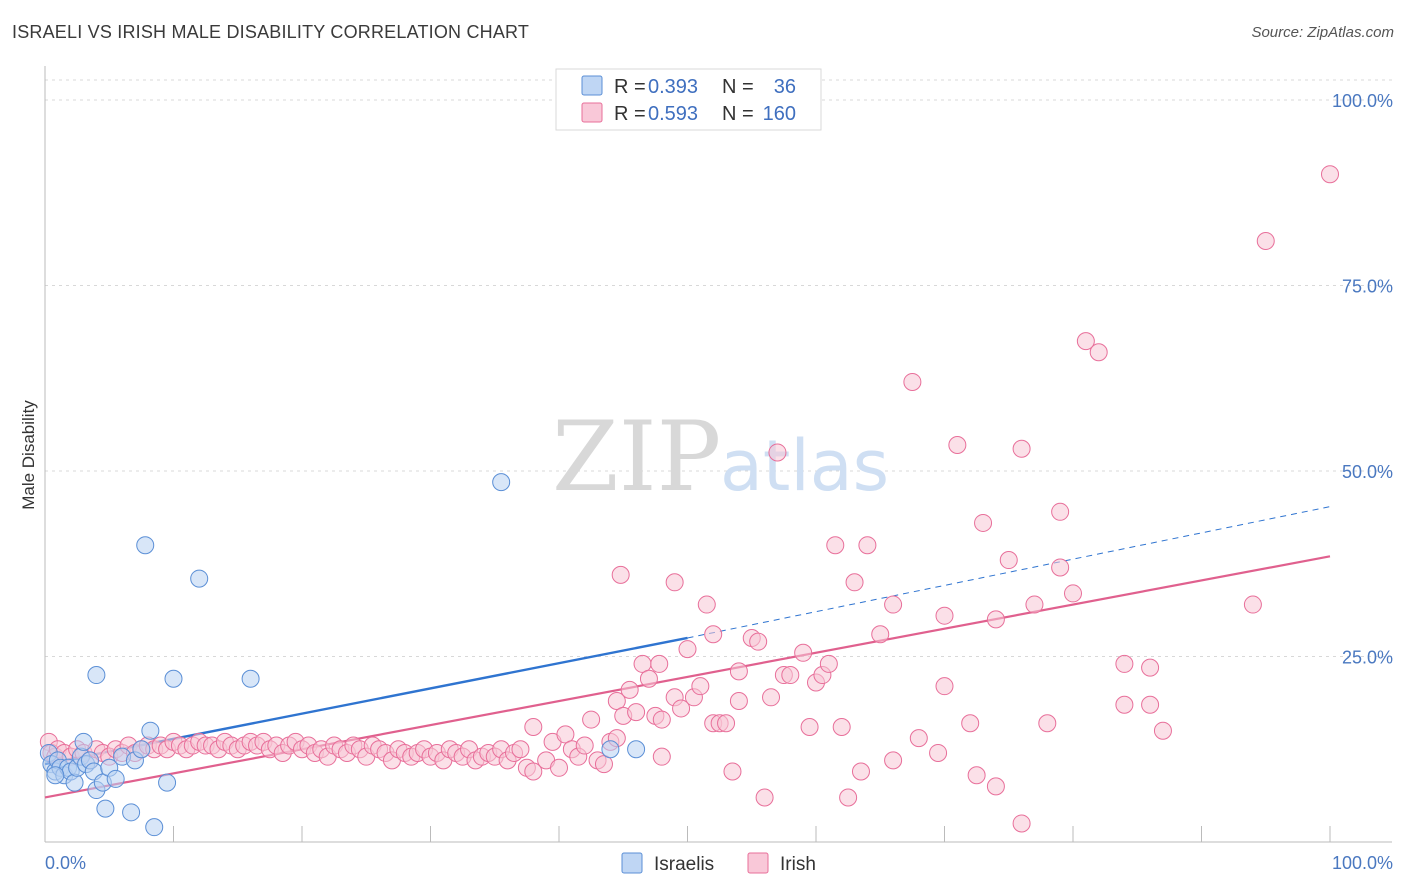 The height and width of the screenshot is (892, 1406). I want to click on legend-r-value: 0.593, so click(673, 114).